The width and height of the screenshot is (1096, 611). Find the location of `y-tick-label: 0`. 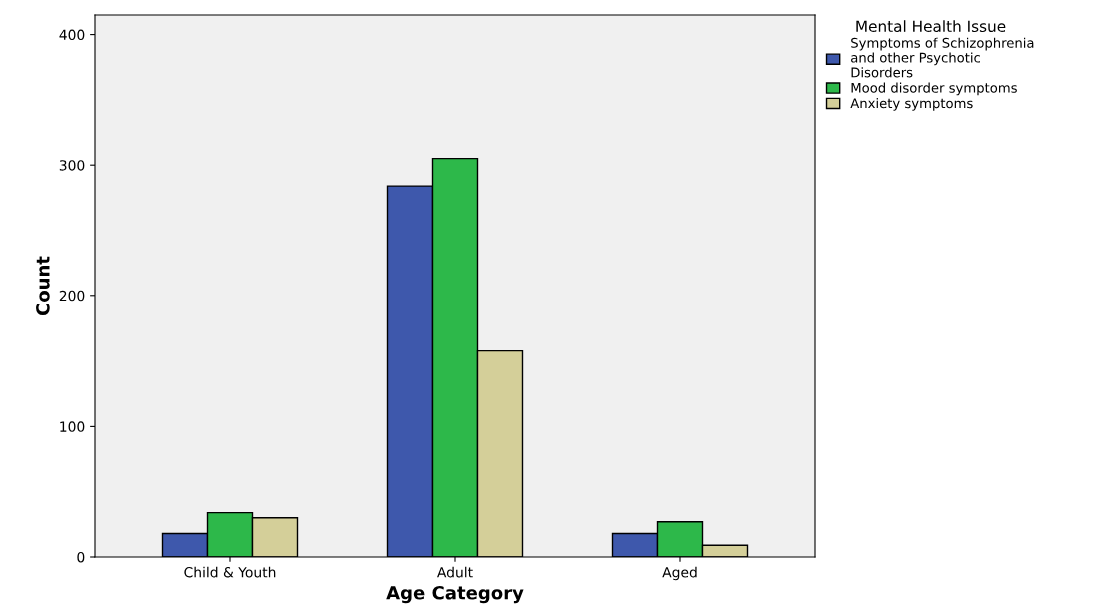

y-tick-label: 0 is located at coordinates (81, 557).